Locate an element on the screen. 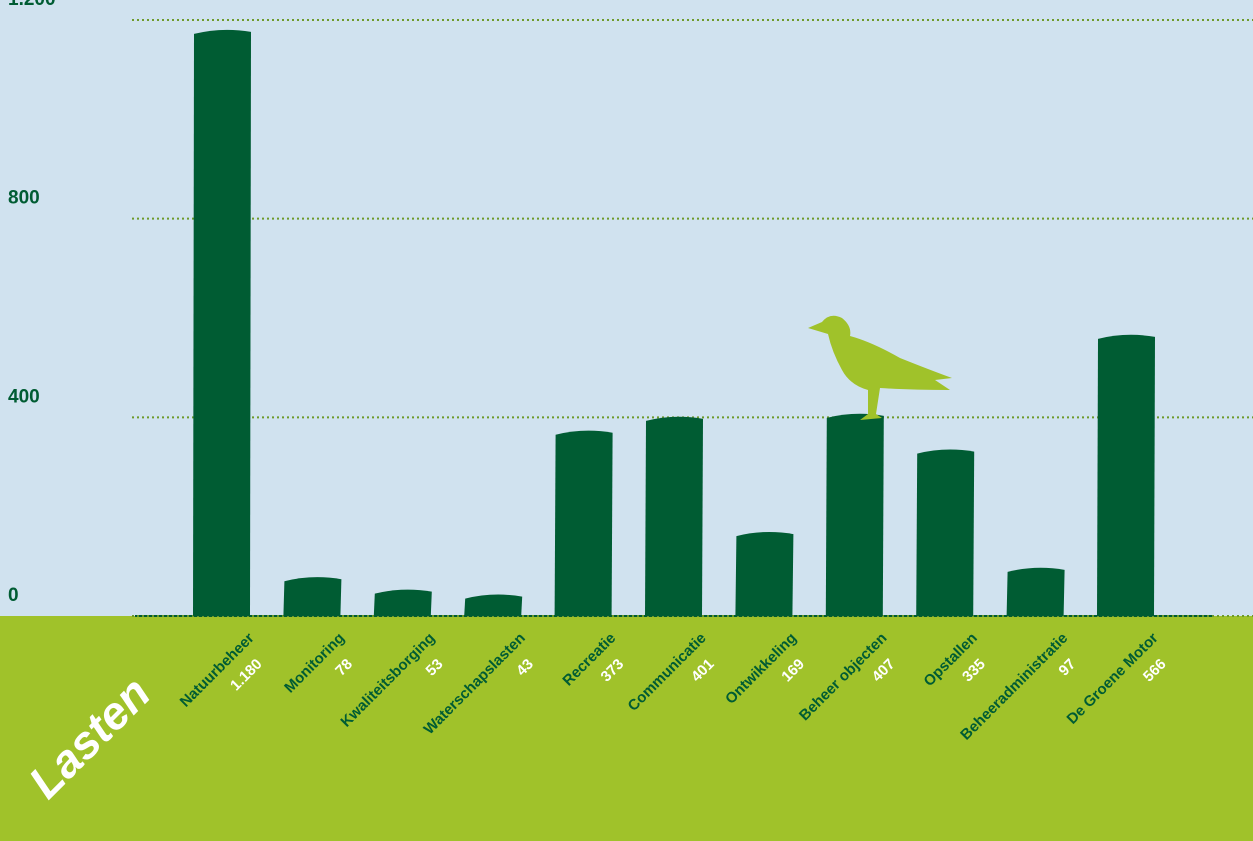 This screenshot has height=841, width=1253. y-tick-label: 1.200 is located at coordinates (32, 5).